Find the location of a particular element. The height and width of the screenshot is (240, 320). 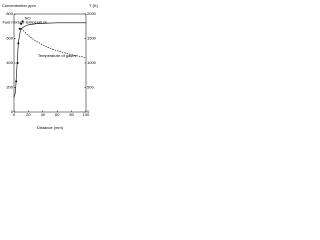

series-label: Temperature of gases is located at coordinates (57, 55).